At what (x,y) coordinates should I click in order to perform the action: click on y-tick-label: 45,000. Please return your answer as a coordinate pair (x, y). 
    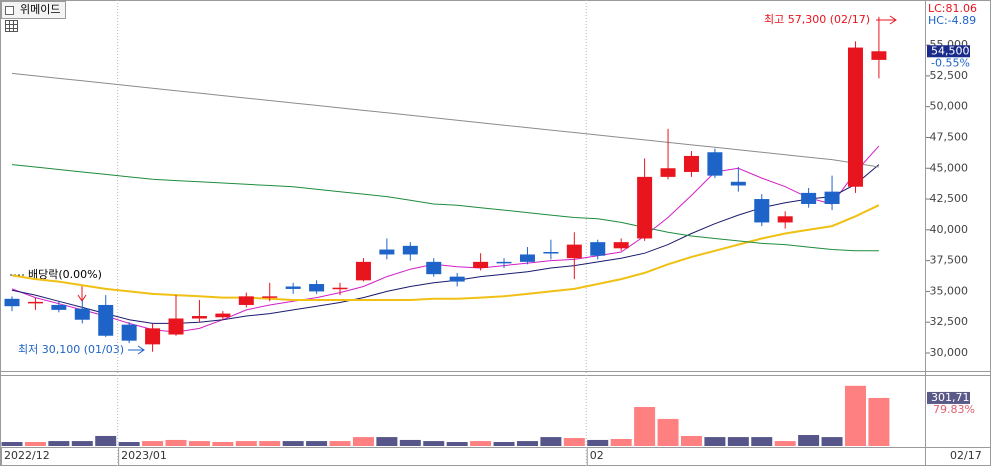
    Looking at the image, I should click on (949, 167).